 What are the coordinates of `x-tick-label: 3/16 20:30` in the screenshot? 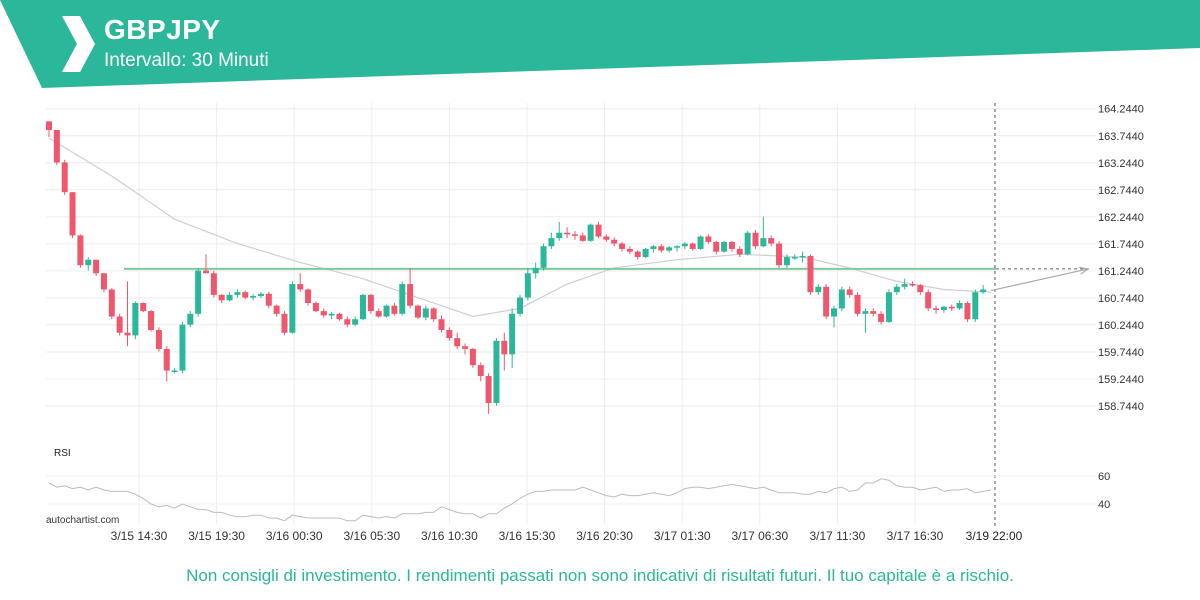 It's located at (604, 536).